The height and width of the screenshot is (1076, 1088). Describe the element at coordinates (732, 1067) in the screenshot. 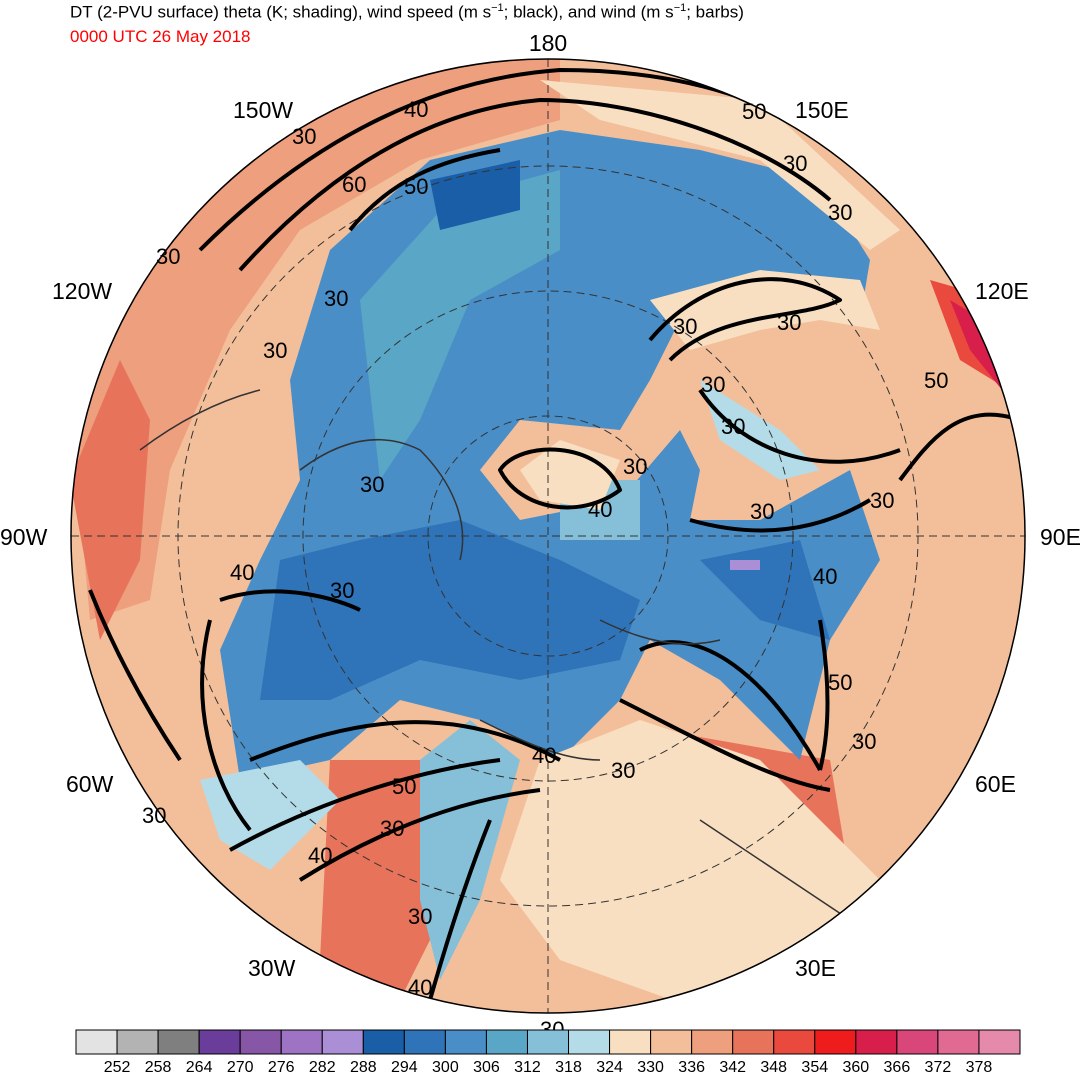

I see `colorbar-label: 342` at that location.